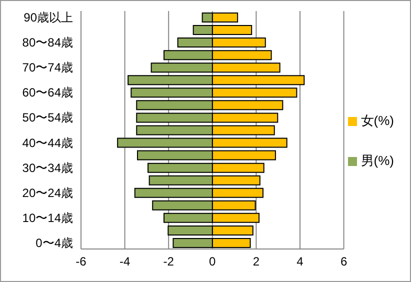 Image resolution: width=411 pixels, height=282 pixels. What do you see at coordinates (377, 120) in the screenshot?
I see `legend-label: 女(%)` at bounding box center [377, 120].